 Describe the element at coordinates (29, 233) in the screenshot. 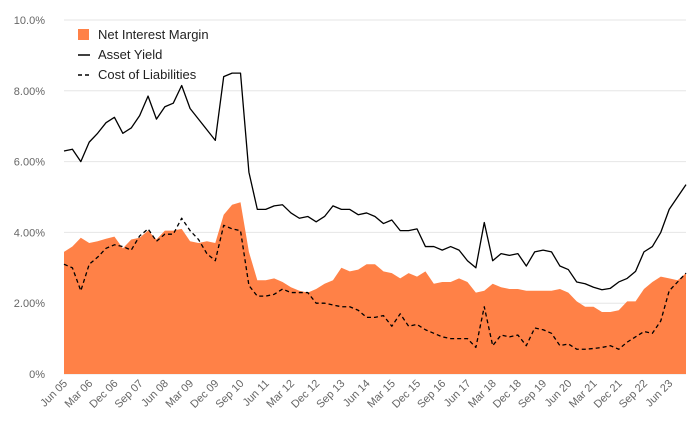

I see `y-tick-label: 4.00%` at that location.